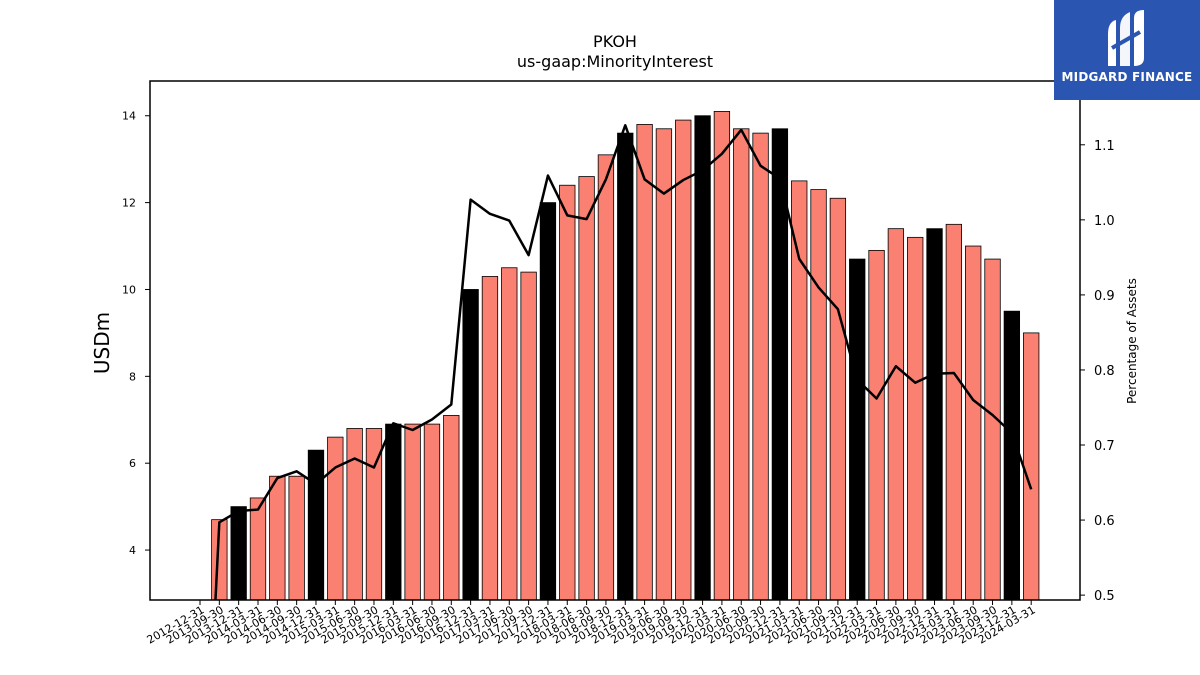 Image resolution: width=1200 pixels, height=675 pixels. Describe the element at coordinates (1127, 77) in the screenshot. I see `logo-text: MIDGARD FINANCE` at that location.